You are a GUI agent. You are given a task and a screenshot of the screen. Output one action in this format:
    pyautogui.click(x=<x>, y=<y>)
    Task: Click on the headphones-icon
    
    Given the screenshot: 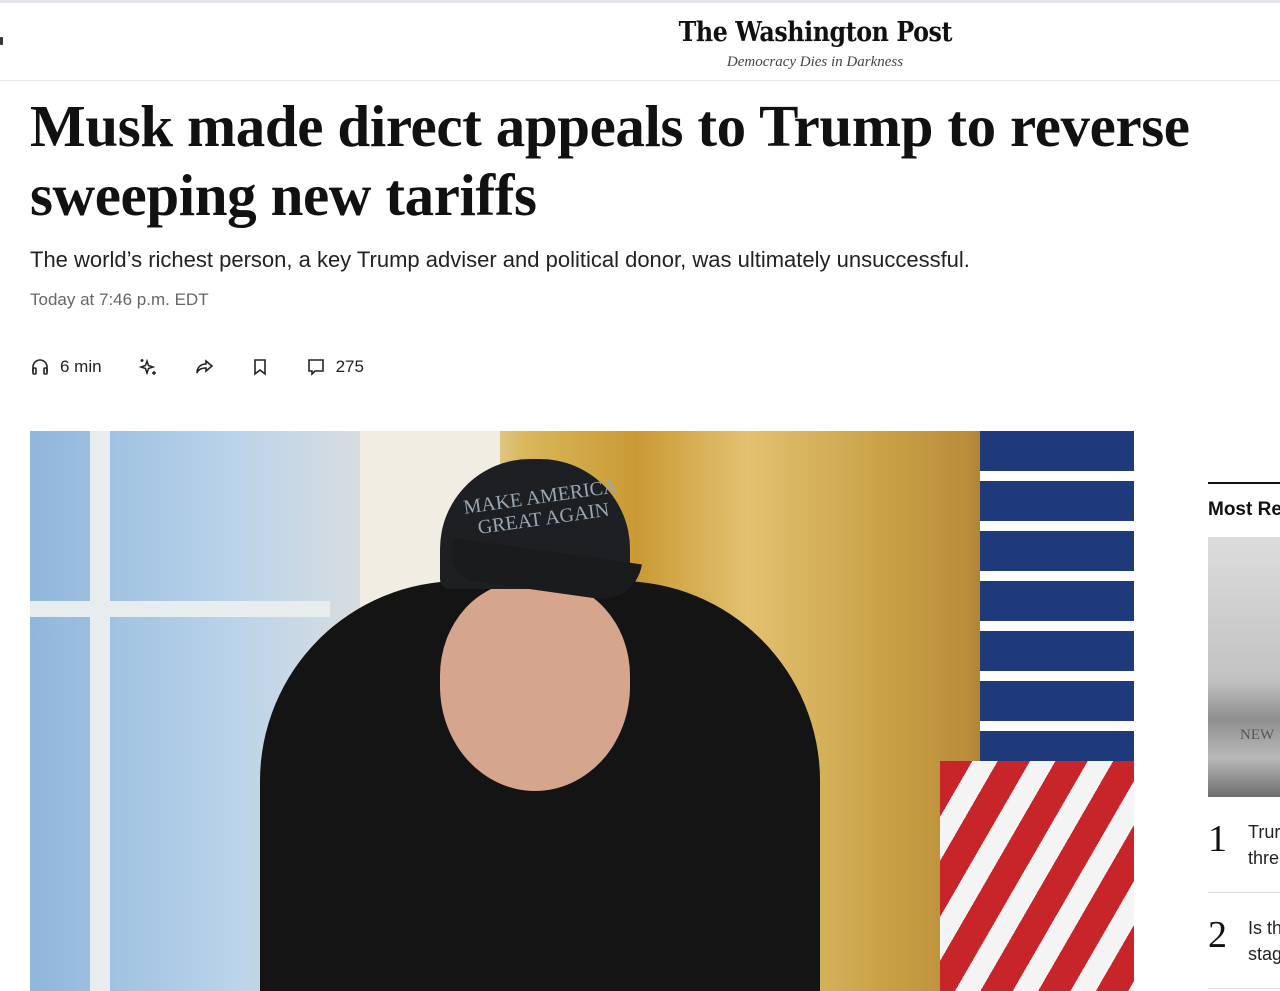 What is the action you would take?
    pyautogui.click(x=40, y=367)
    